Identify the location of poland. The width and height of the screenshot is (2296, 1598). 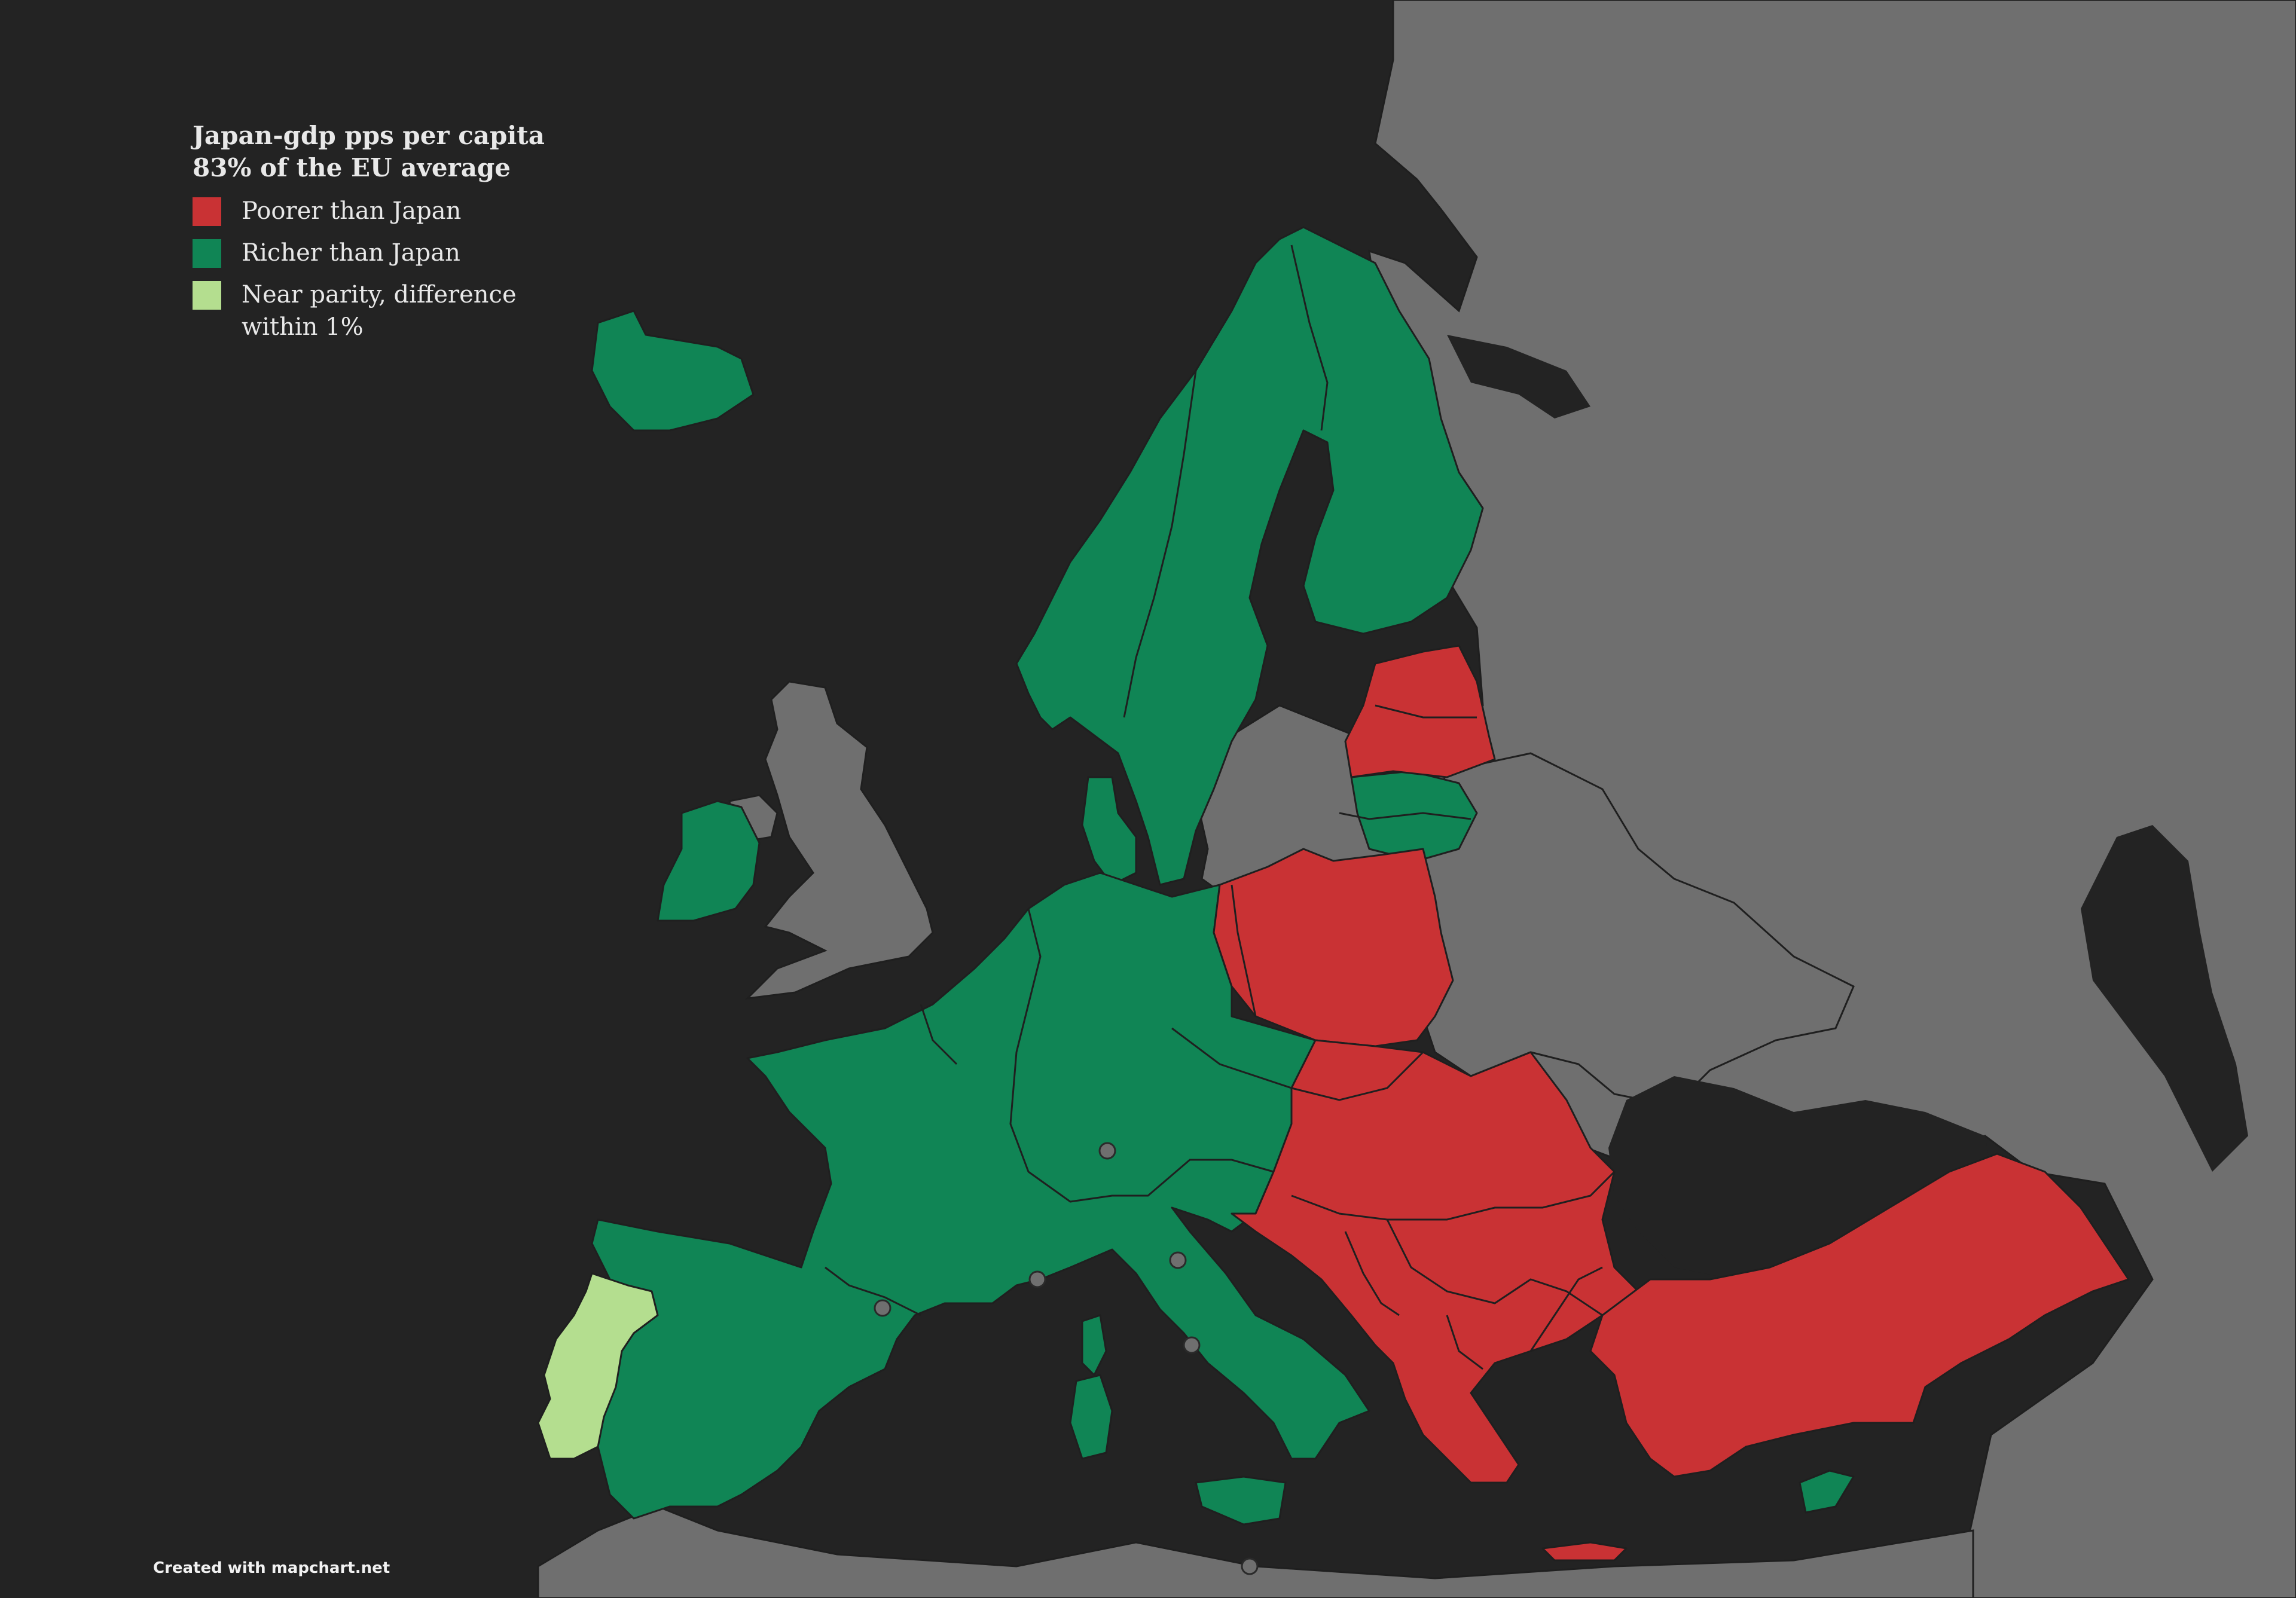
(1333, 947).